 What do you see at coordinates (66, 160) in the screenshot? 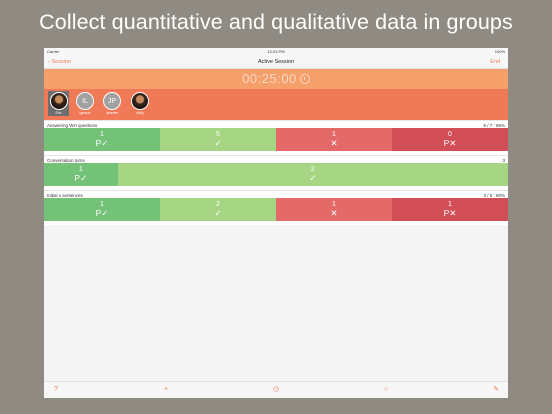
I see `goal-label: Conversation turns` at bounding box center [66, 160].